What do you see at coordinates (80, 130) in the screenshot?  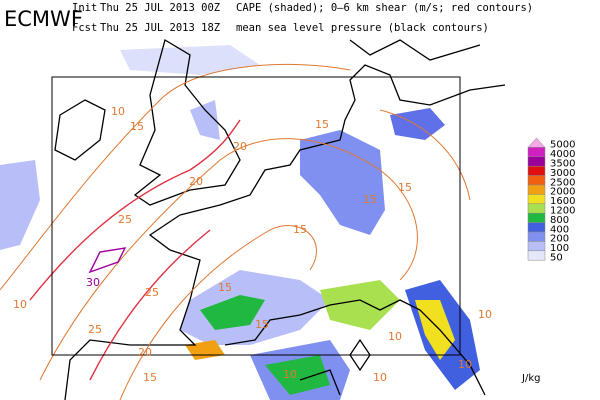 I see `coast-ireland` at bounding box center [80, 130].